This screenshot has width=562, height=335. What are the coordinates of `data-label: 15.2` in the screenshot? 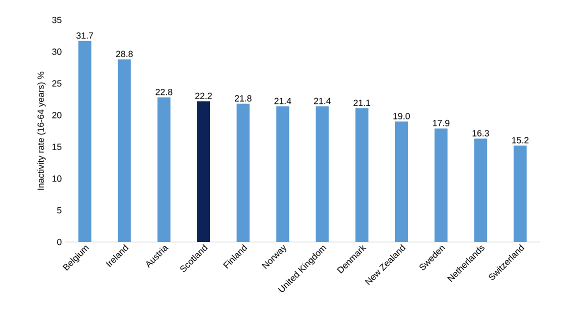 It's located at (520, 140).